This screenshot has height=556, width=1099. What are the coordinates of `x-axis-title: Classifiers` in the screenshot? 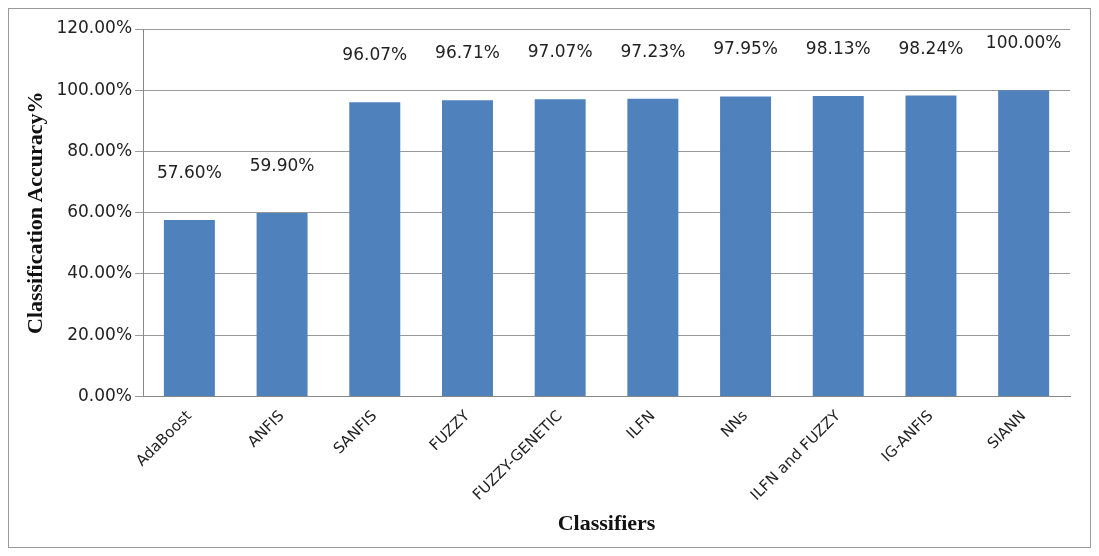 It's located at (606, 523).